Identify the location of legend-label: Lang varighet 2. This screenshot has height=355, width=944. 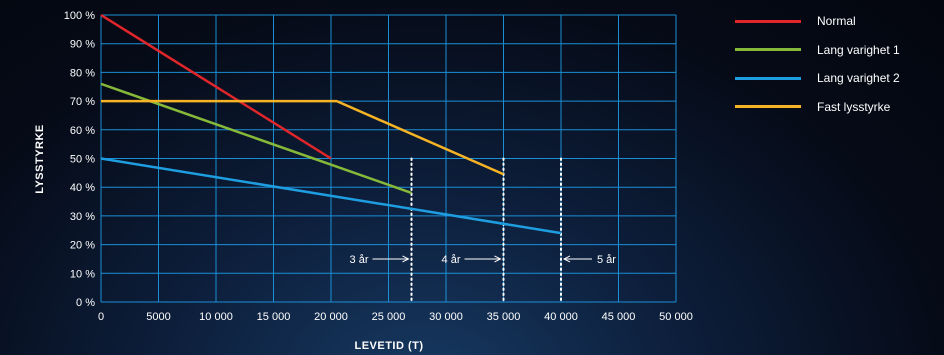
(858, 78).